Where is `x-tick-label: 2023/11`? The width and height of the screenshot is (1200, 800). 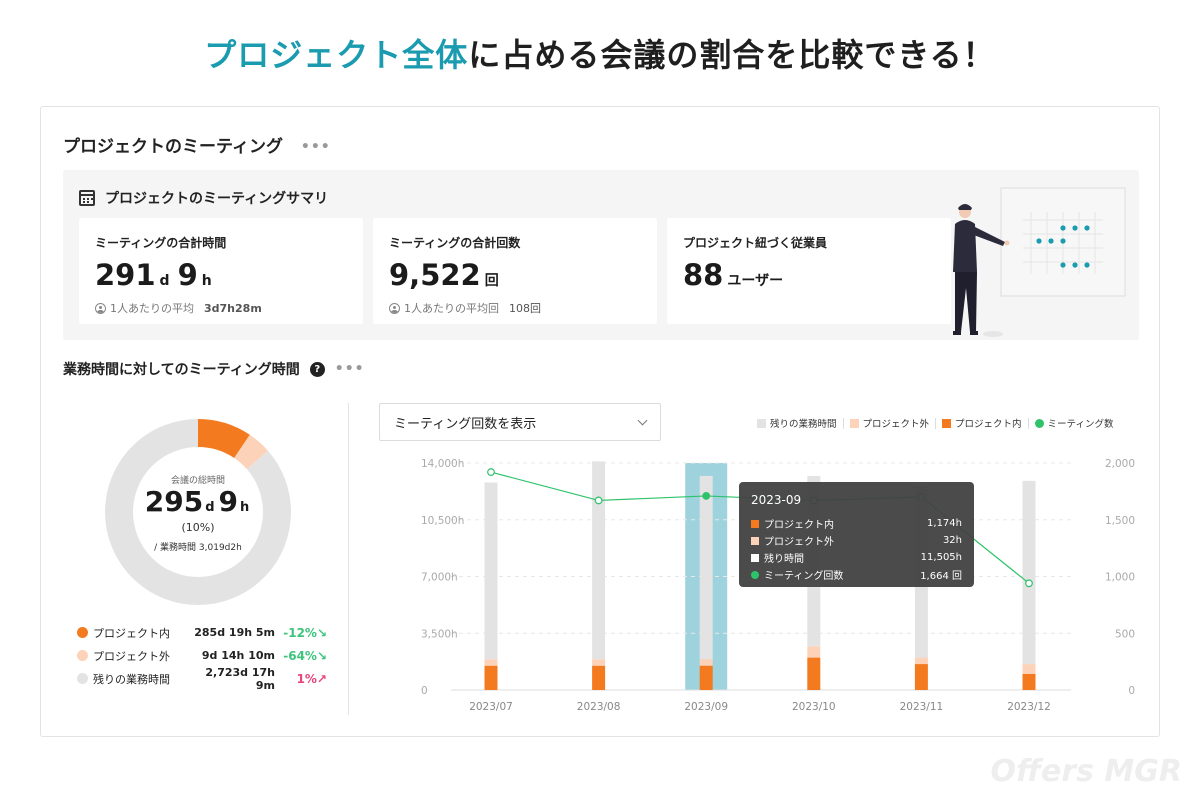
x-tick-label: 2023/11 is located at coordinates (922, 707).